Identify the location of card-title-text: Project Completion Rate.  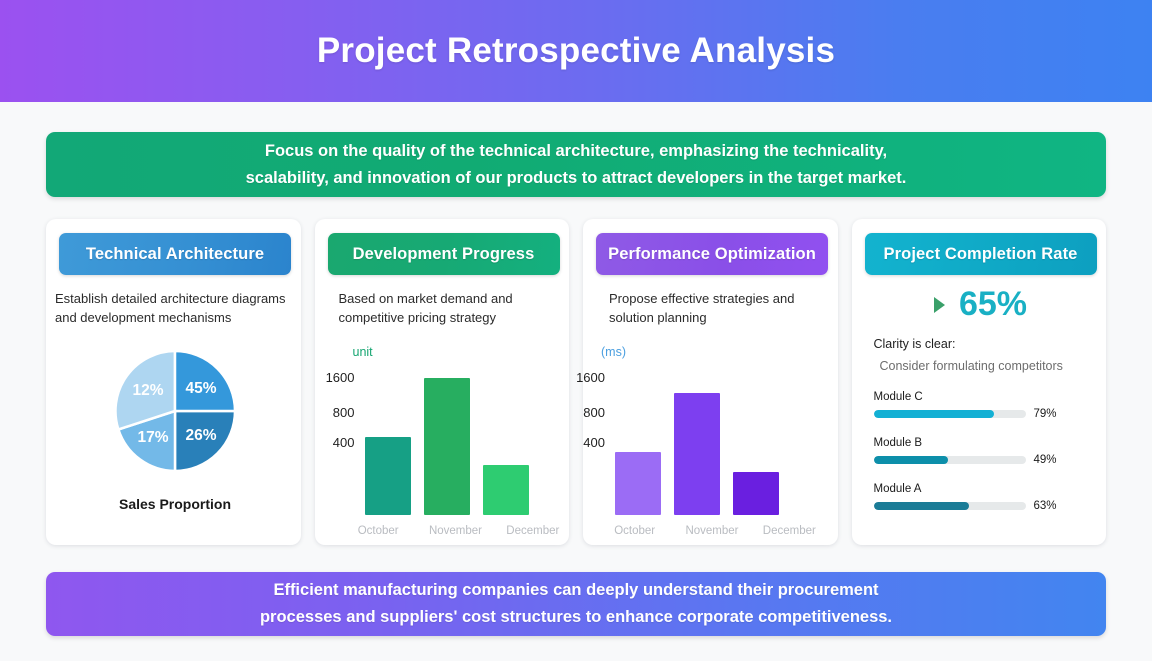
(980, 253).